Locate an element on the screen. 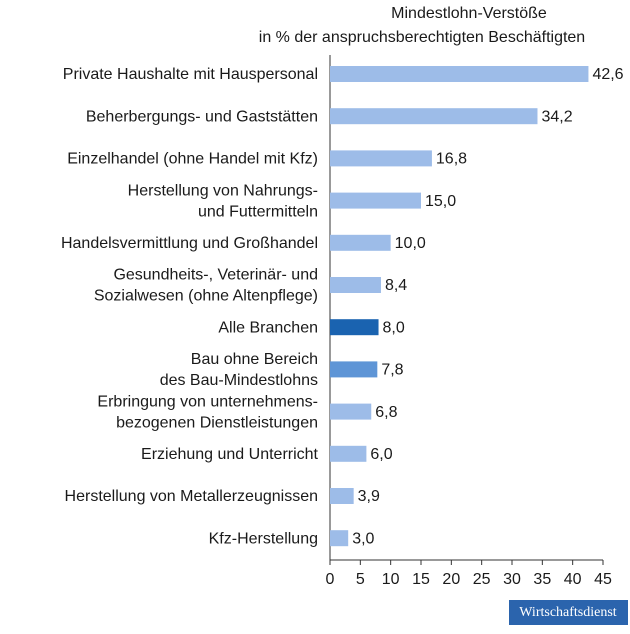  value-label: 15,0 is located at coordinates (440, 201).